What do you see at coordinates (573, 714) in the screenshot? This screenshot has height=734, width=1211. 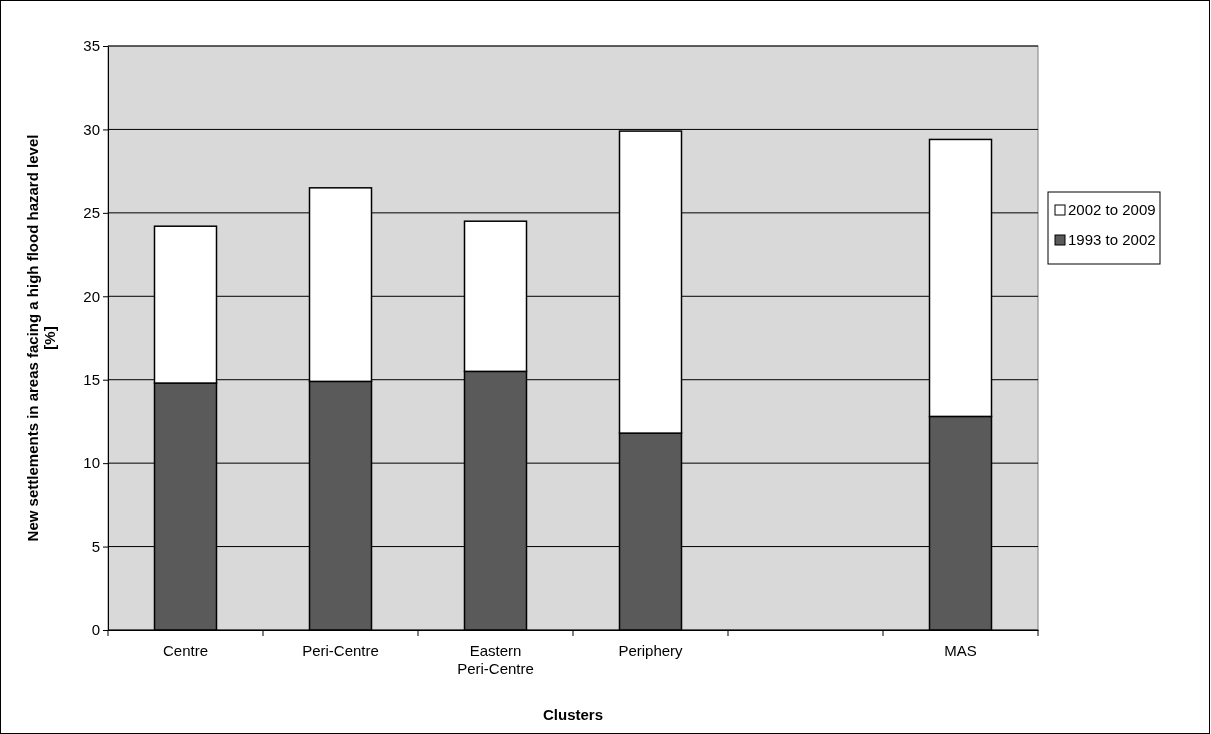 I see `x-axis-title: Clusters` at bounding box center [573, 714].